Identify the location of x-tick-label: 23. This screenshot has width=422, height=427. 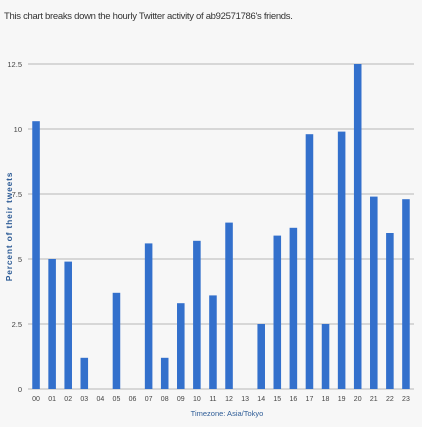
(406, 399).